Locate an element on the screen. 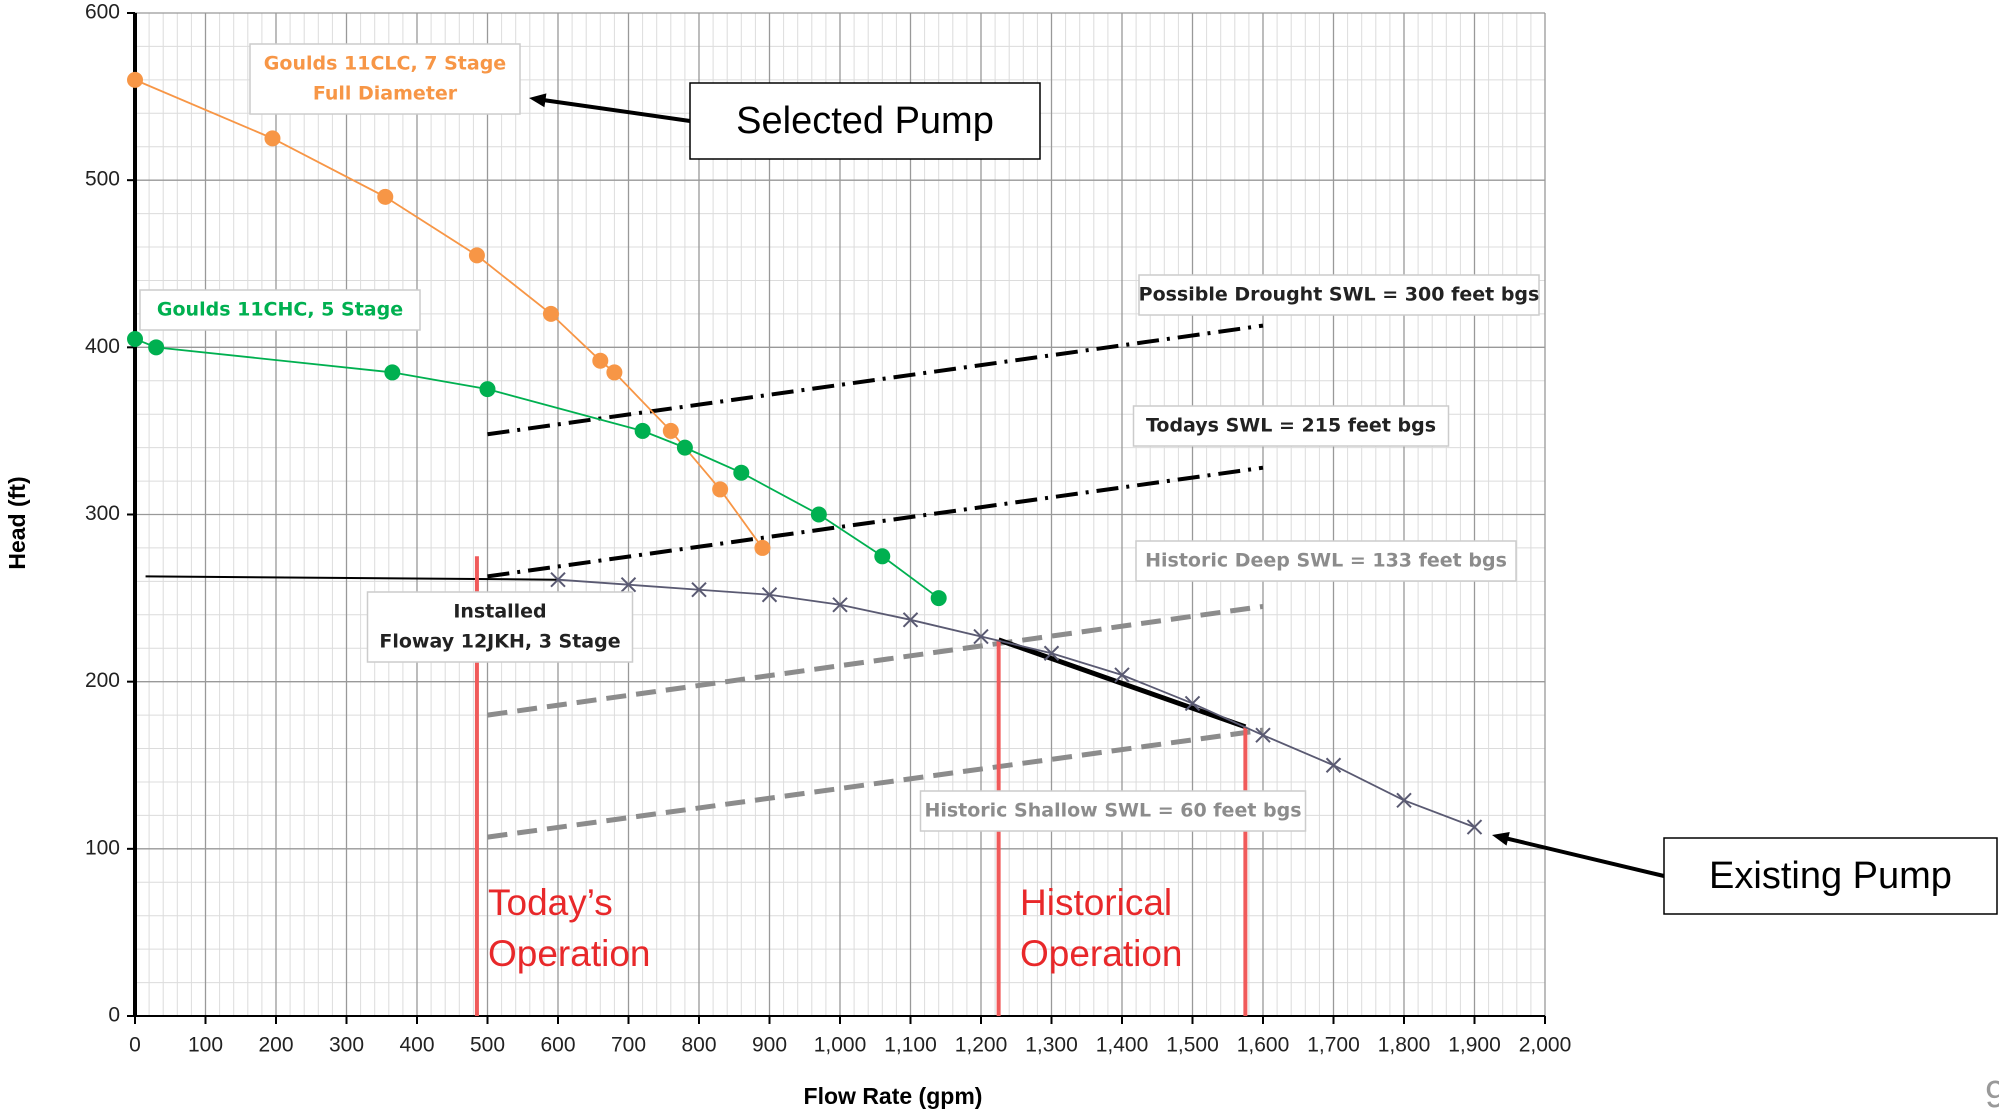  x-tick-label: 1,400 is located at coordinates (1122, 1045).